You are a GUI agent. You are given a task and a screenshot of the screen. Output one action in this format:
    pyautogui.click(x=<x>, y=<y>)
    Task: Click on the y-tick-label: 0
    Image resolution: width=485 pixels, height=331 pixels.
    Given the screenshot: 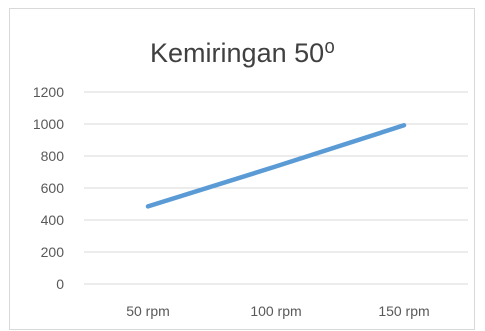 What is the action you would take?
    pyautogui.click(x=60, y=284)
    